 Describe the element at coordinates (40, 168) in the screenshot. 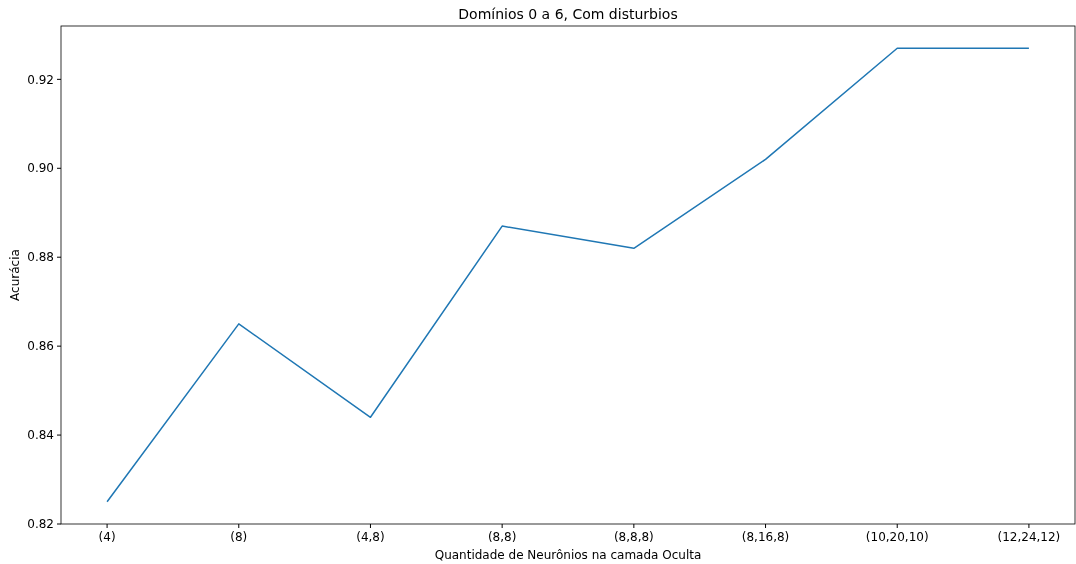

I see `y-tick-label: 0.90` at that location.